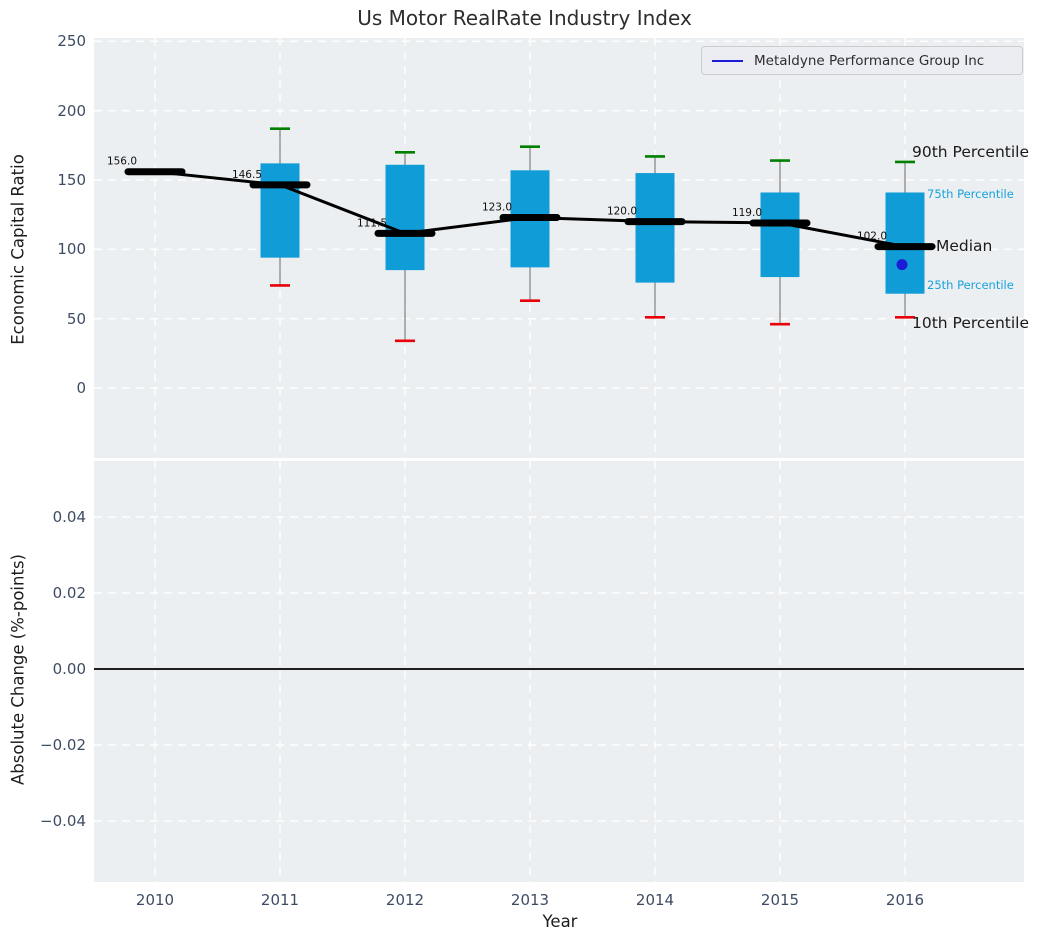 This screenshot has width=1049, height=942. Describe the element at coordinates (964, 246) in the screenshot. I see `label-median: Median` at that location.